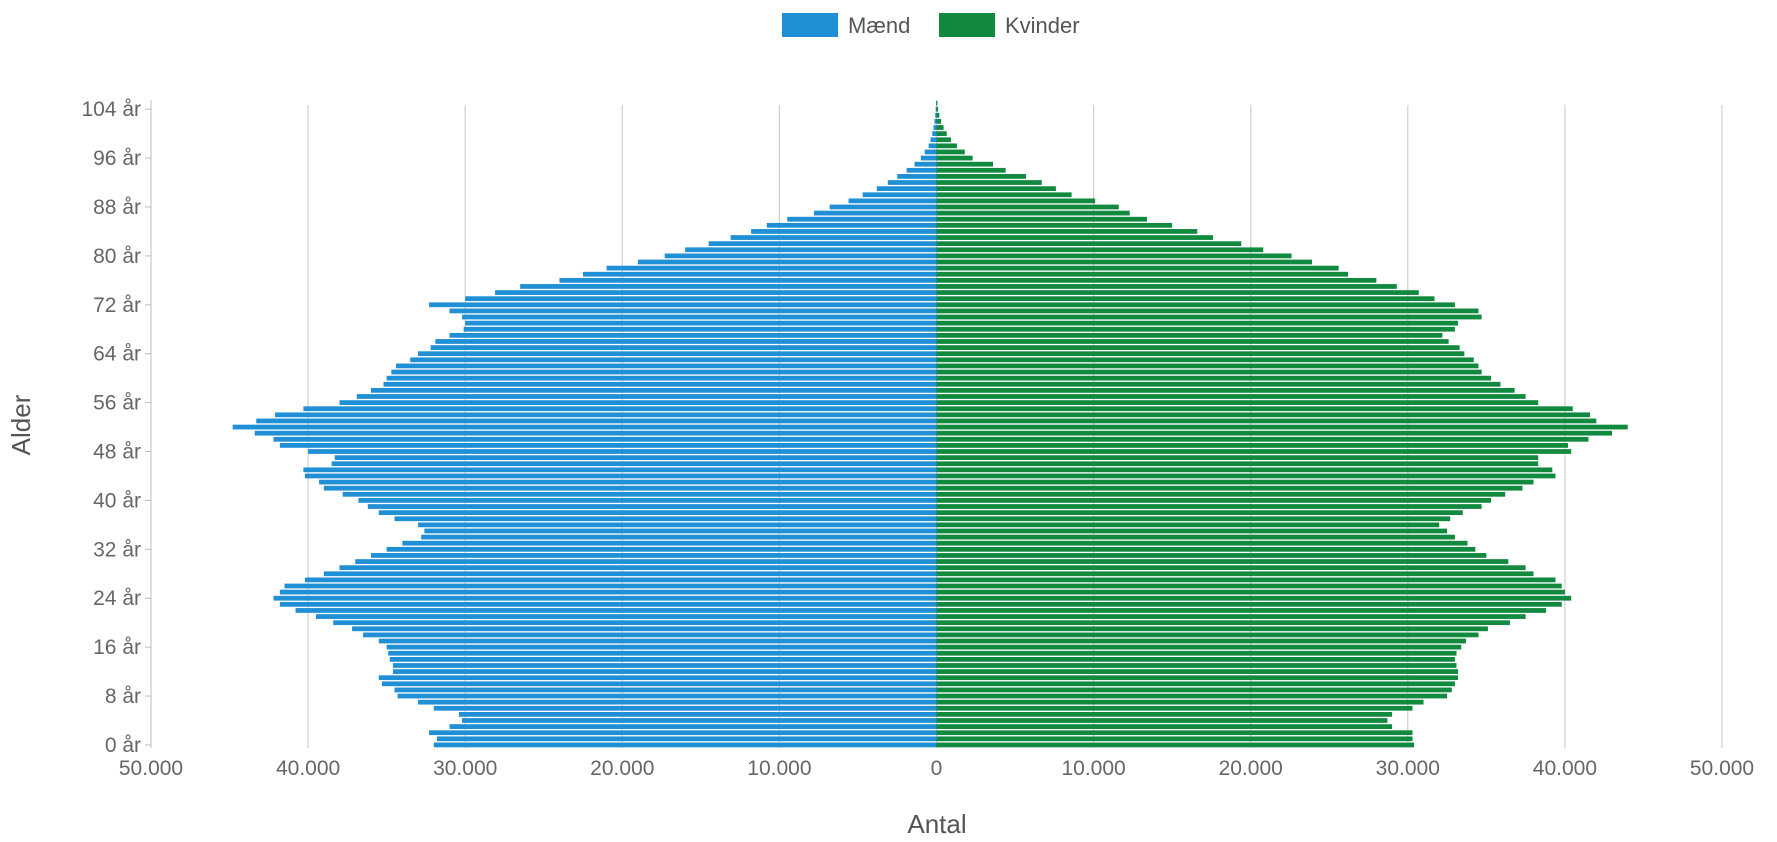 The width and height of the screenshot is (1777, 842). Describe the element at coordinates (117, 452) in the screenshot. I see `y-tick-label-6: 48 år` at that location.